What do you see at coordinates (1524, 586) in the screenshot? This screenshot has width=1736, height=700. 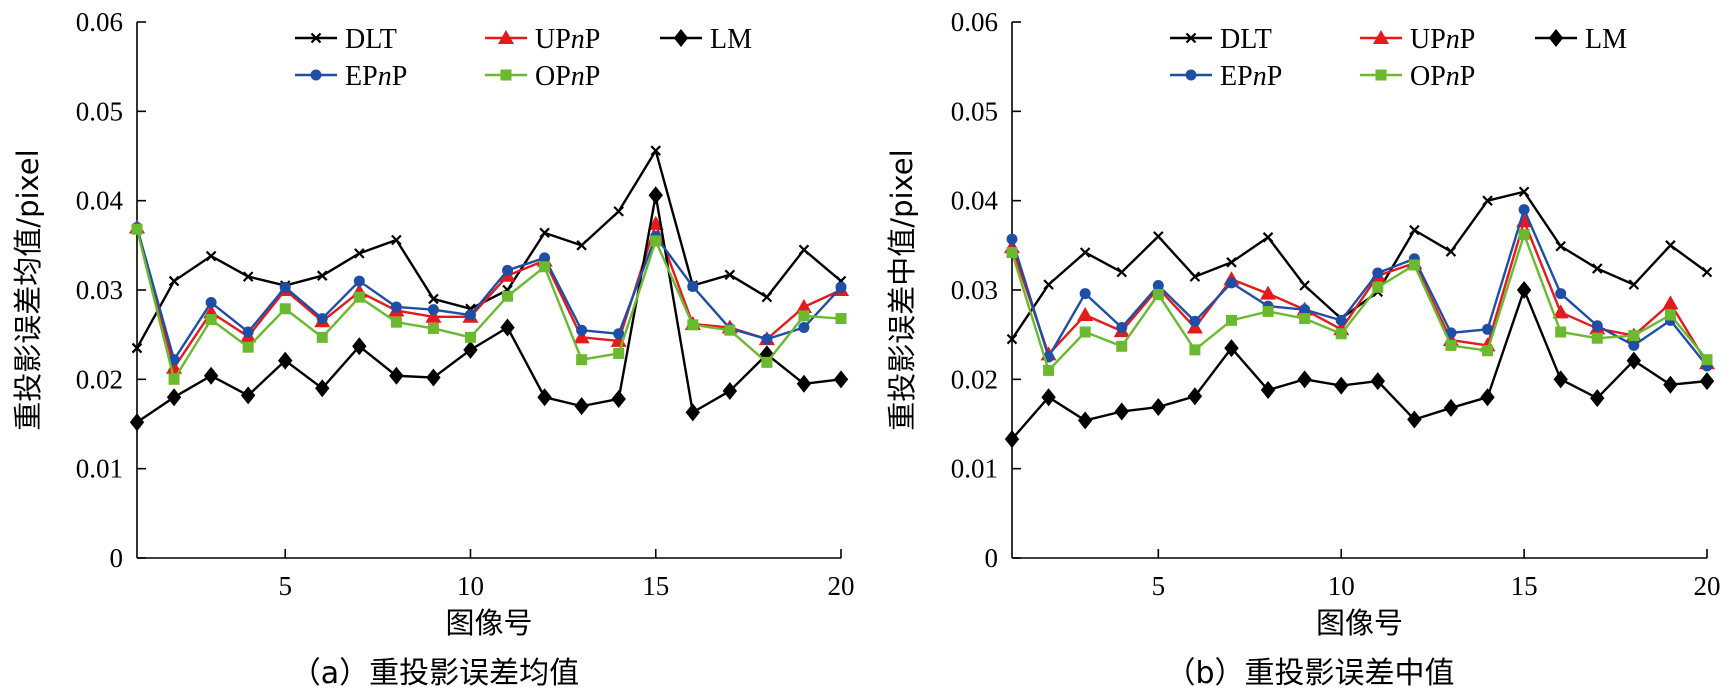 I see `x-tick-label: 15` at bounding box center [1524, 586].